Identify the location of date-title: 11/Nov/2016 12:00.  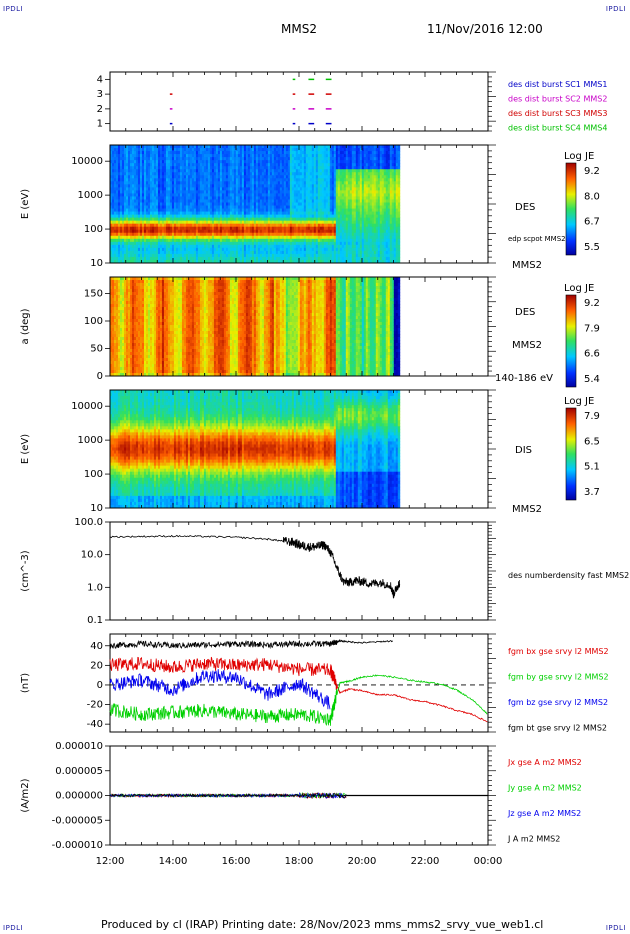
(485, 29).